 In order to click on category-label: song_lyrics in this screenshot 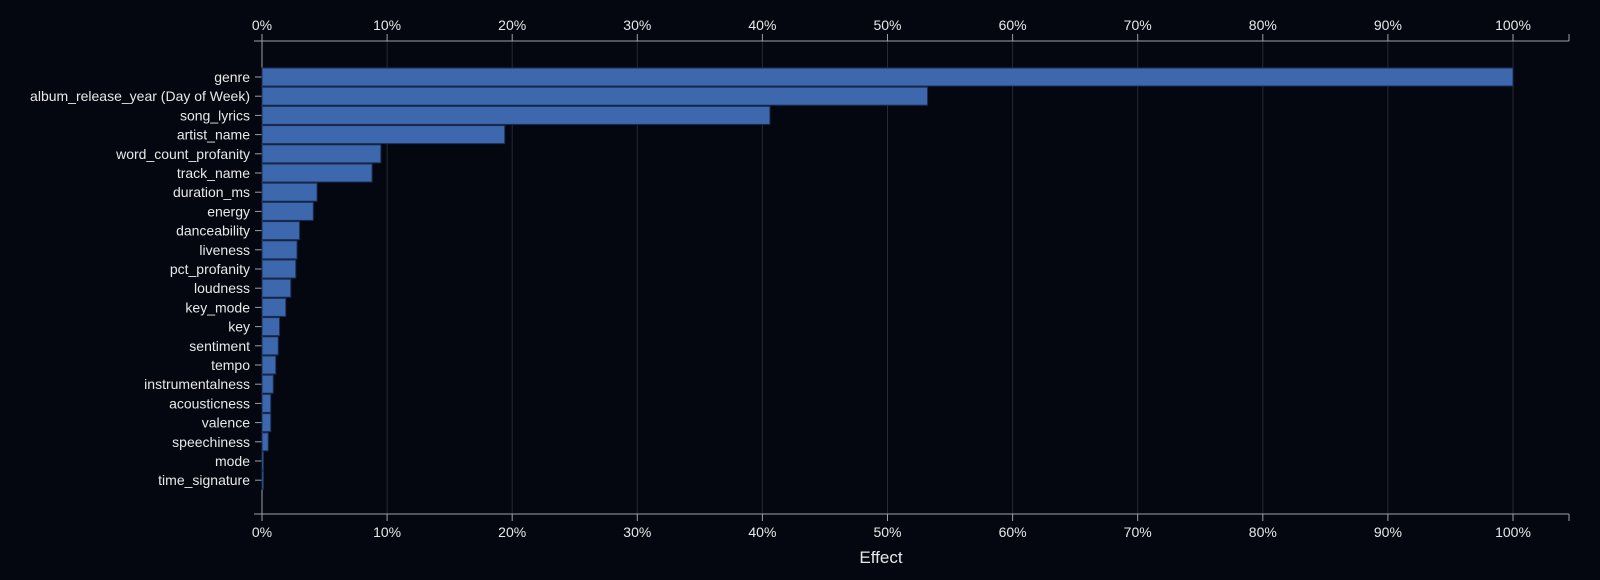, I will do `click(215, 115)`.